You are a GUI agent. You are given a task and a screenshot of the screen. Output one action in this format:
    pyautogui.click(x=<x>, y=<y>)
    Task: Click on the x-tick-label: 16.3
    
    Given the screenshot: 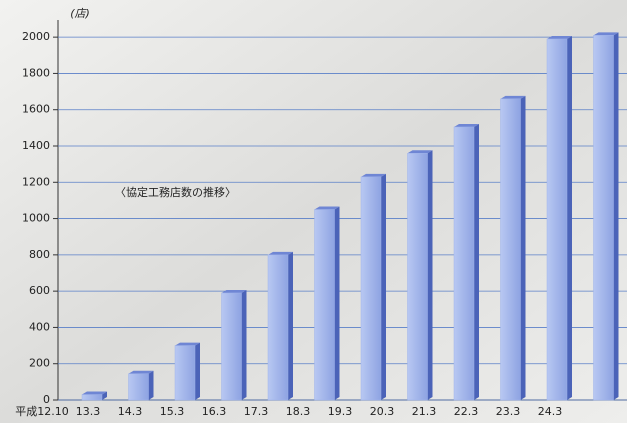 What is the action you would take?
    pyautogui.click(x=214, y=411)
    